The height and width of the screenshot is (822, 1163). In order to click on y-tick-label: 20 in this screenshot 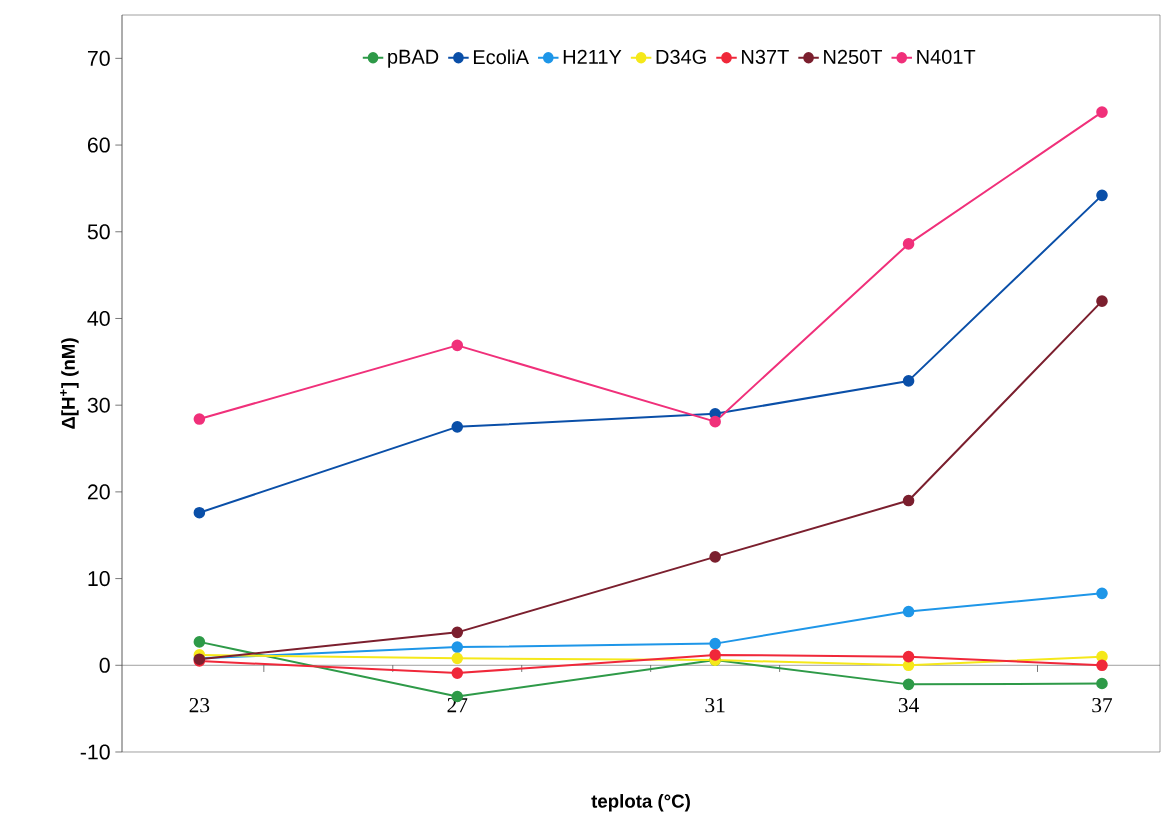, I will do `click(98, 492)`.